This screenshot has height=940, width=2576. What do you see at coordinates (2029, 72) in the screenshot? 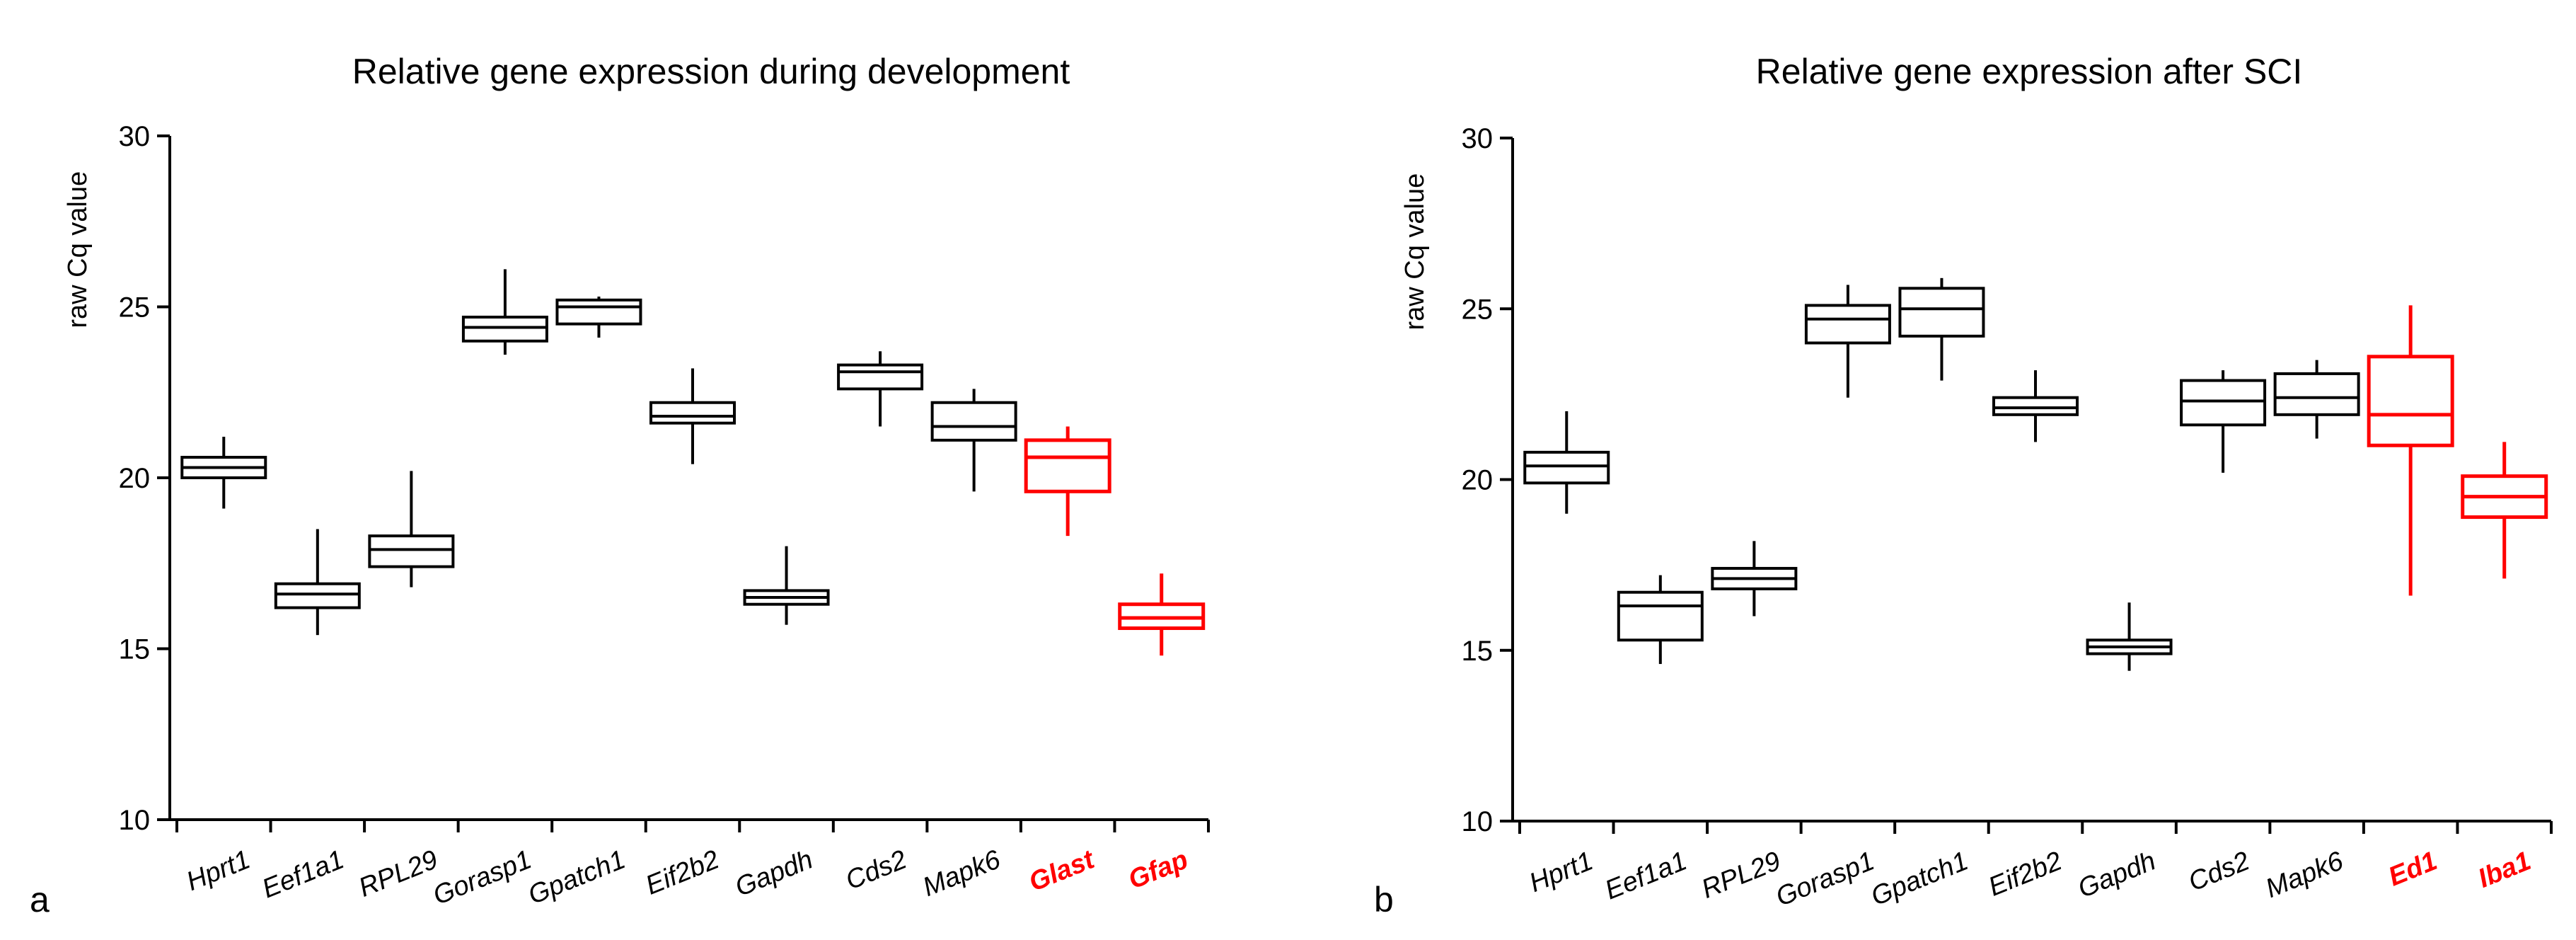
I see `chart-title: Relative gene expression after SCI` at bounding box center [2029, 72].